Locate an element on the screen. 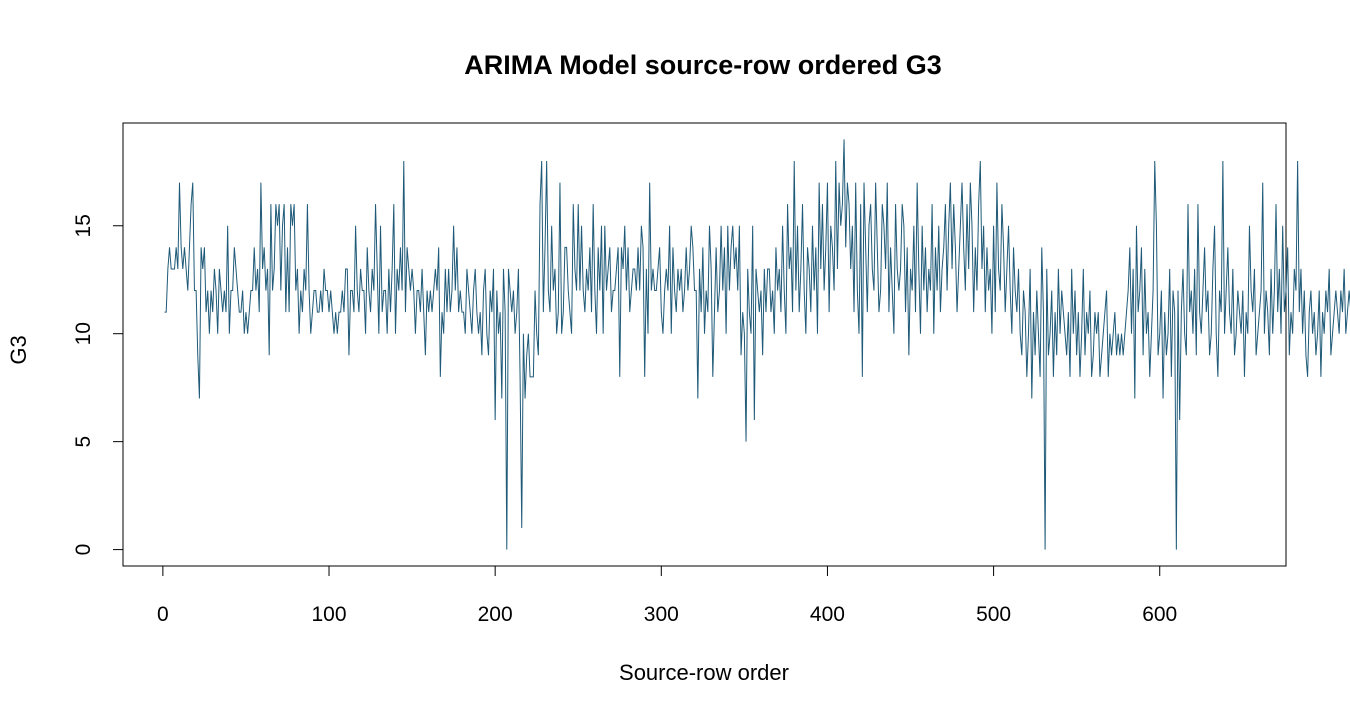 The image size is (1350, 725). y-tick-label: 0 is located at coordinates (83, 550).